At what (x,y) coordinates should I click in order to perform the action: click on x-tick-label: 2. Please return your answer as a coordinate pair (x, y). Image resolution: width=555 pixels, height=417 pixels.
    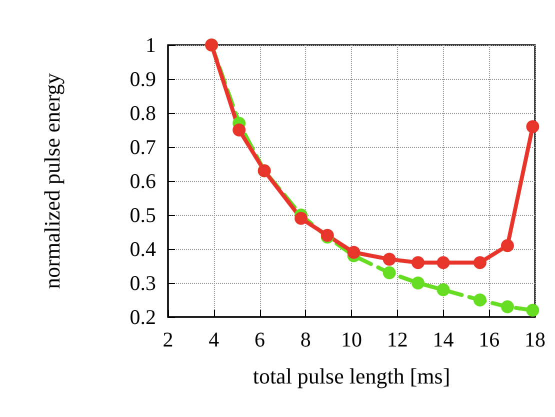
    Looking at the image, I should click on (168, 340).